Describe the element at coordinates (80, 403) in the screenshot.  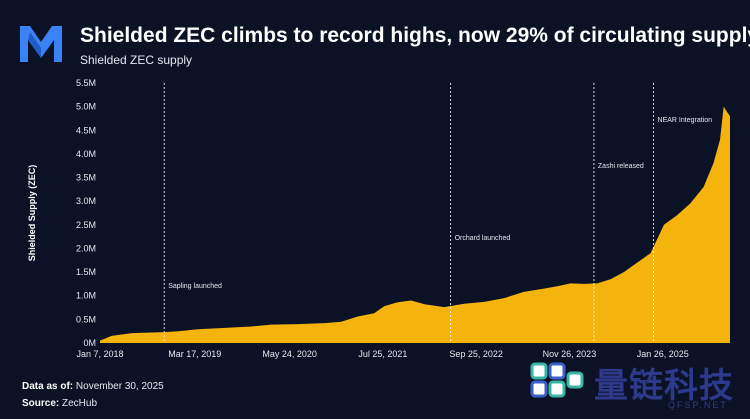
I see `source-value: ZecHub` at that location.